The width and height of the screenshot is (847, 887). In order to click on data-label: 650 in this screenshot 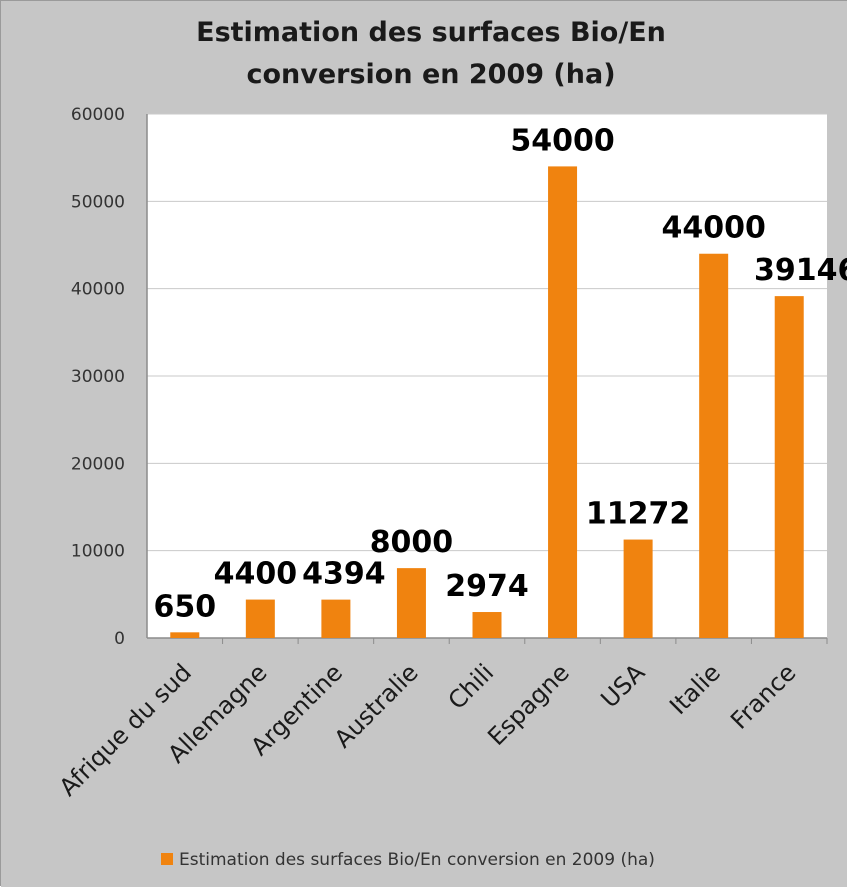, I will do `click(184, 606)`.